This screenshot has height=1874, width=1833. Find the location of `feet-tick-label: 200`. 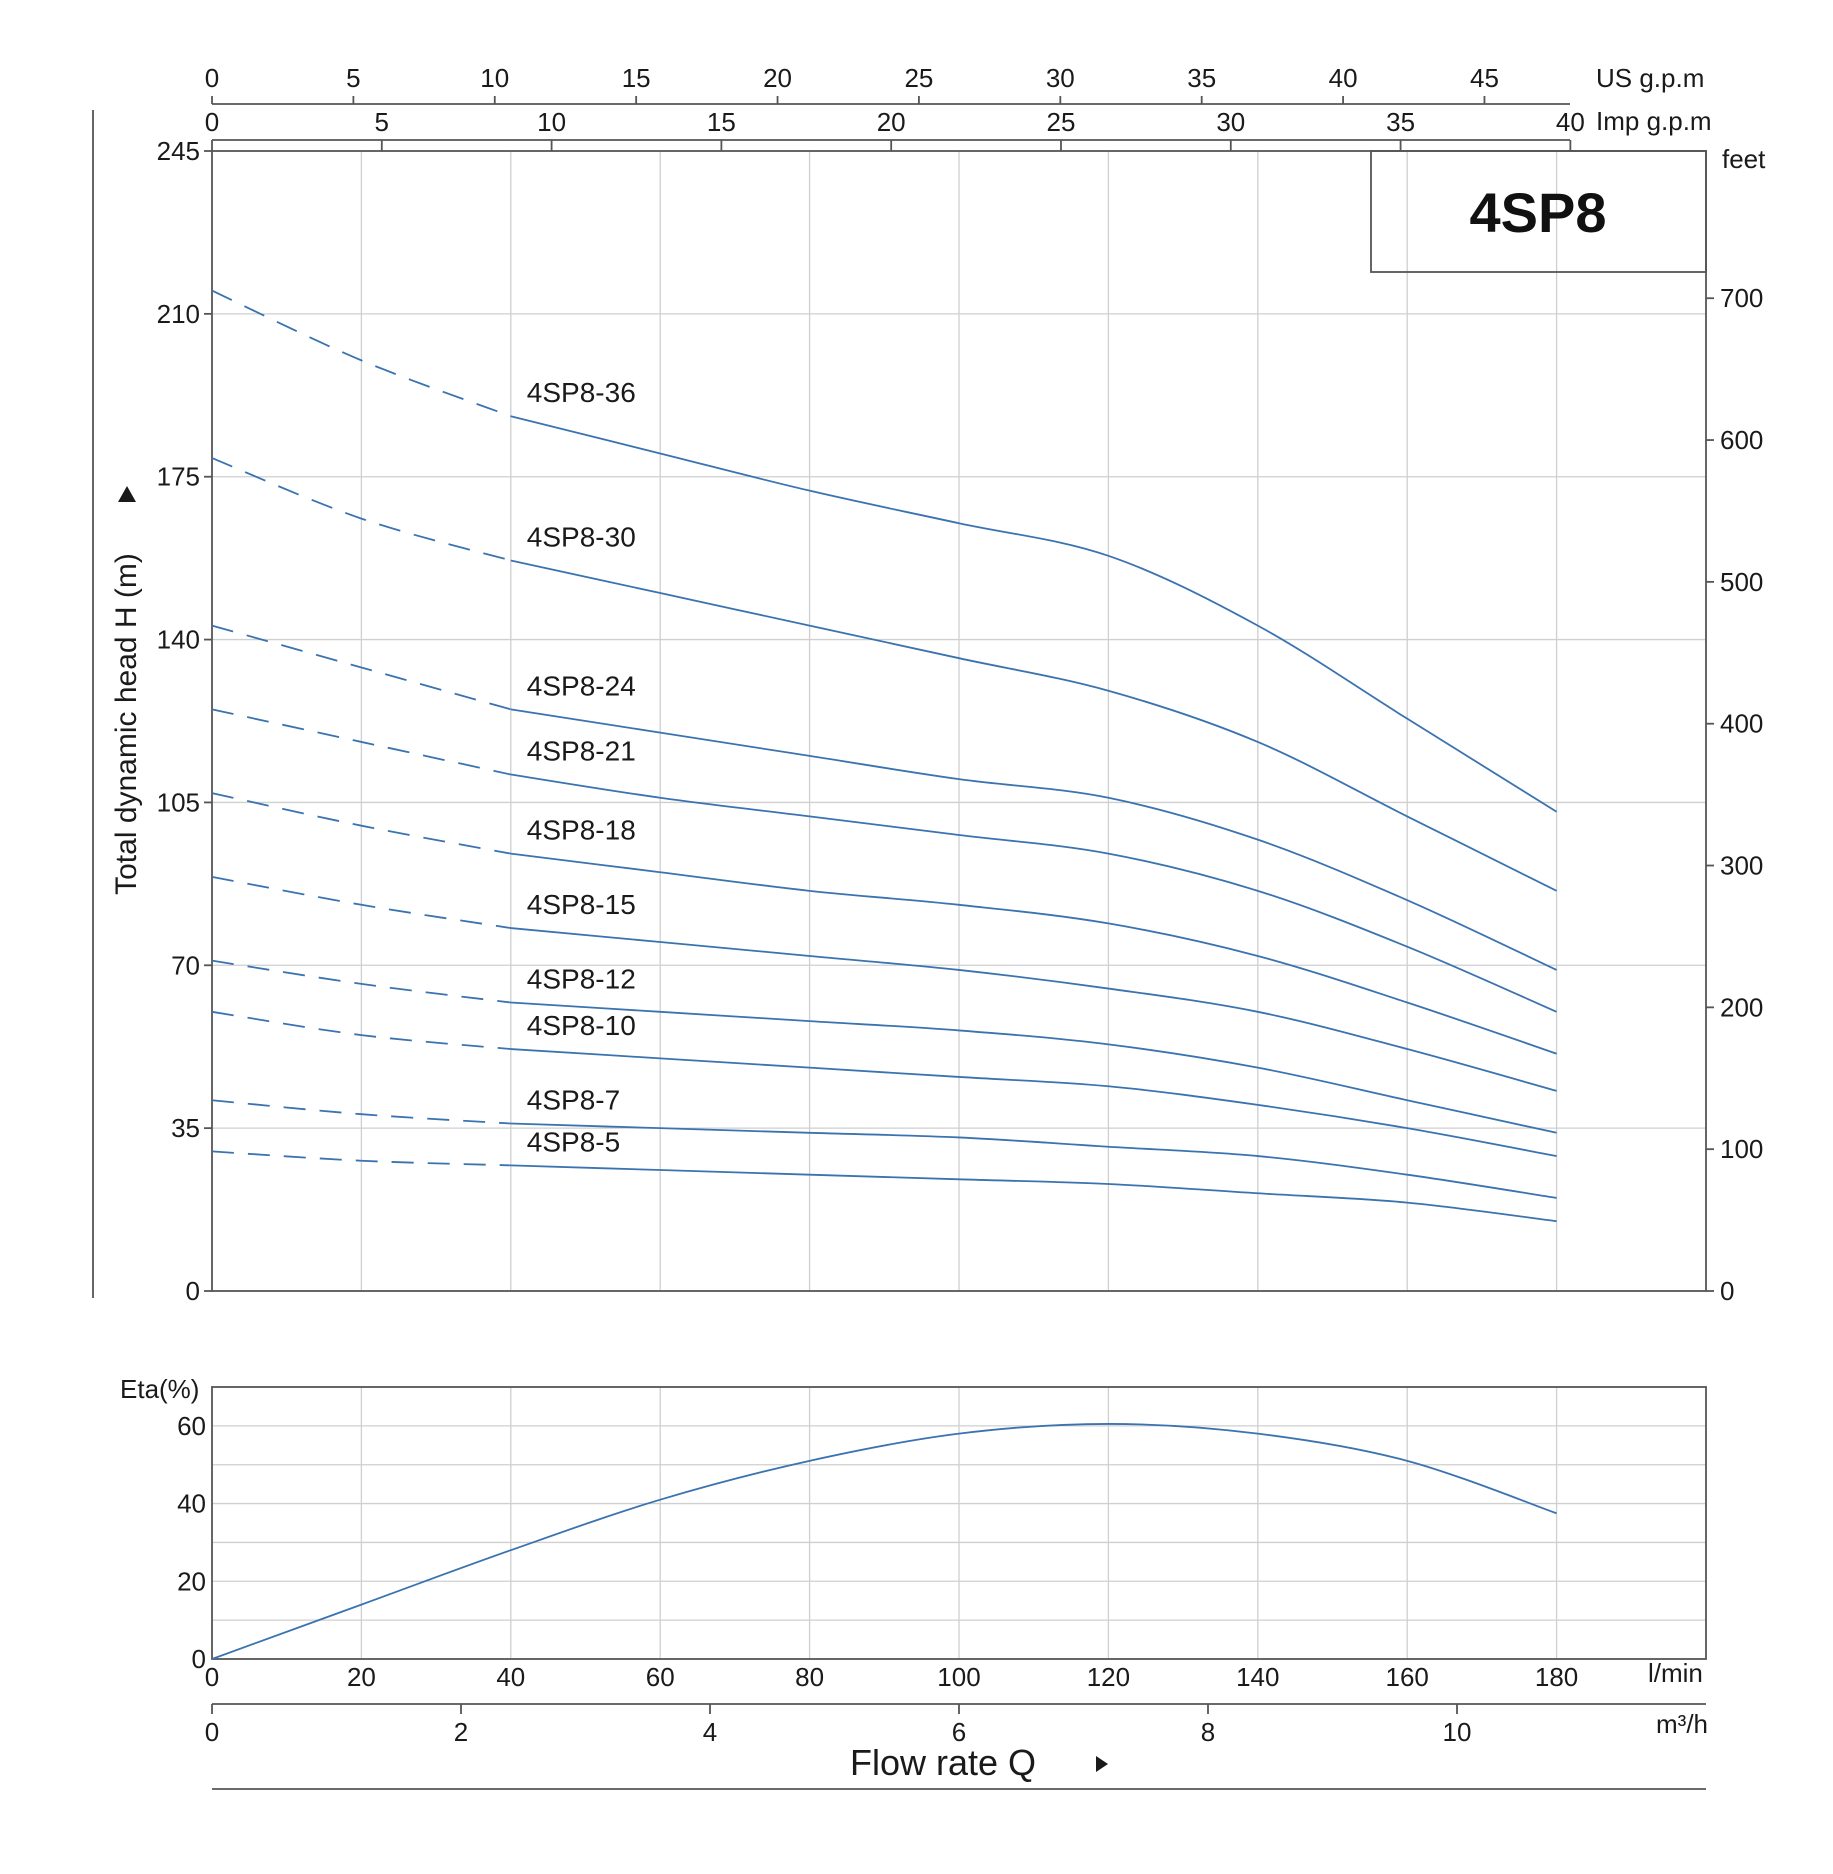

feet-tick-label: 200 is located at coordinates (1741, 1007).